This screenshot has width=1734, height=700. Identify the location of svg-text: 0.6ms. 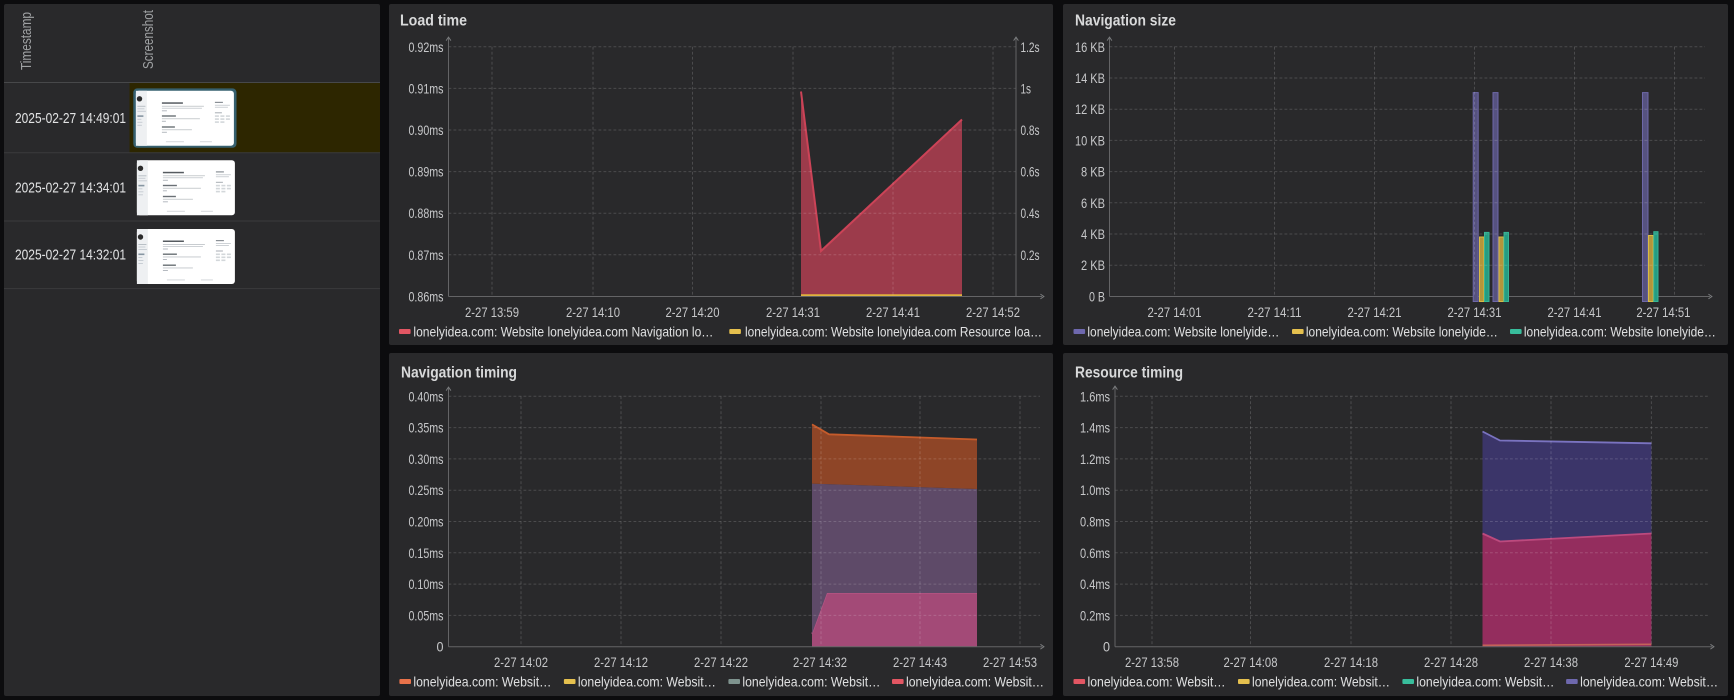
(1095, 553).